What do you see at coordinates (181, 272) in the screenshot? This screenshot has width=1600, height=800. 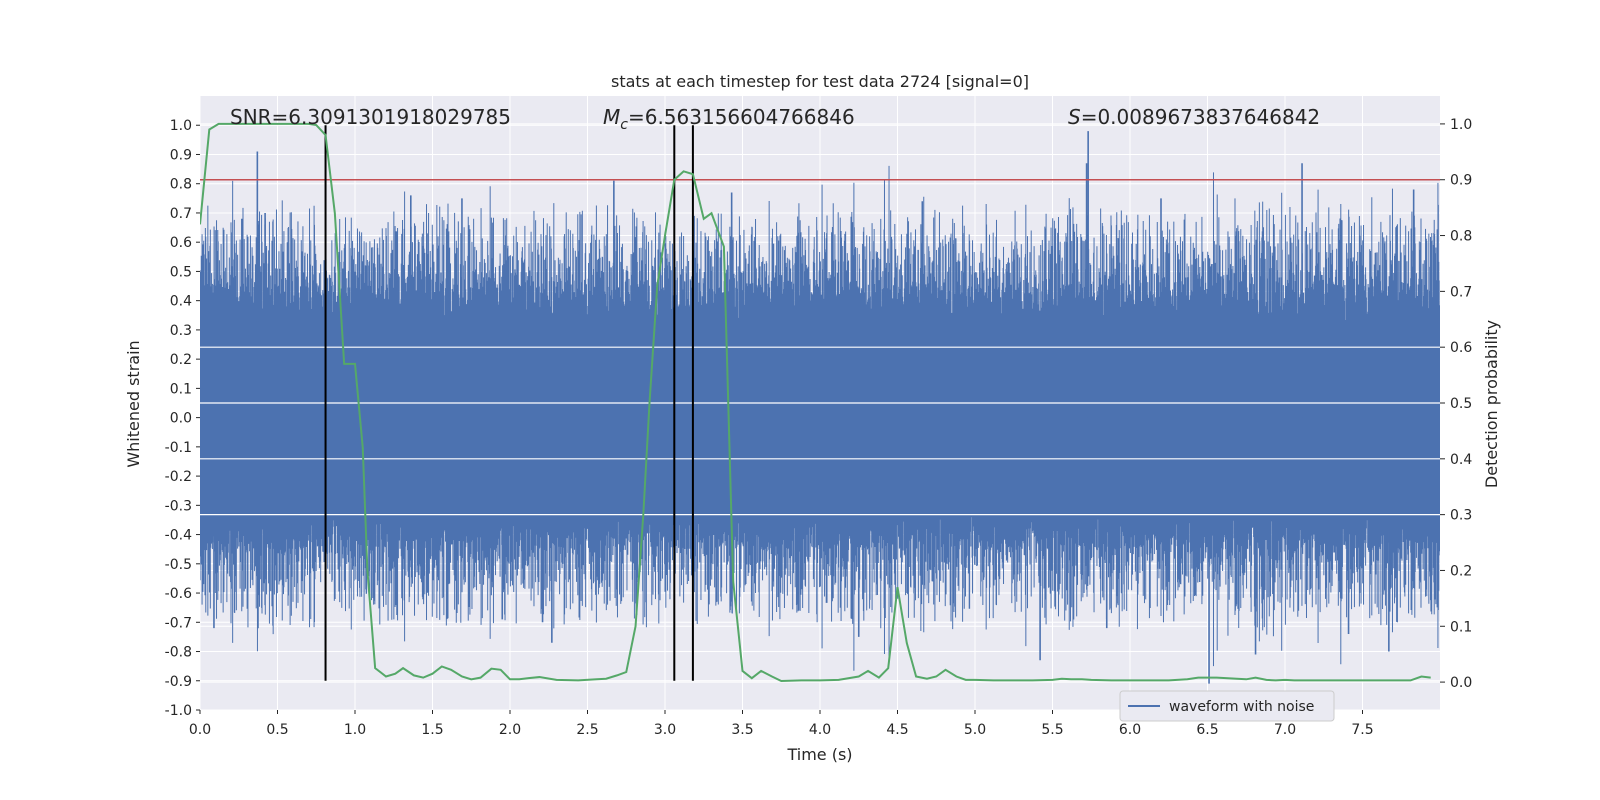 I see `y-tick-label: 0.5` at bounding box center [181, 272].